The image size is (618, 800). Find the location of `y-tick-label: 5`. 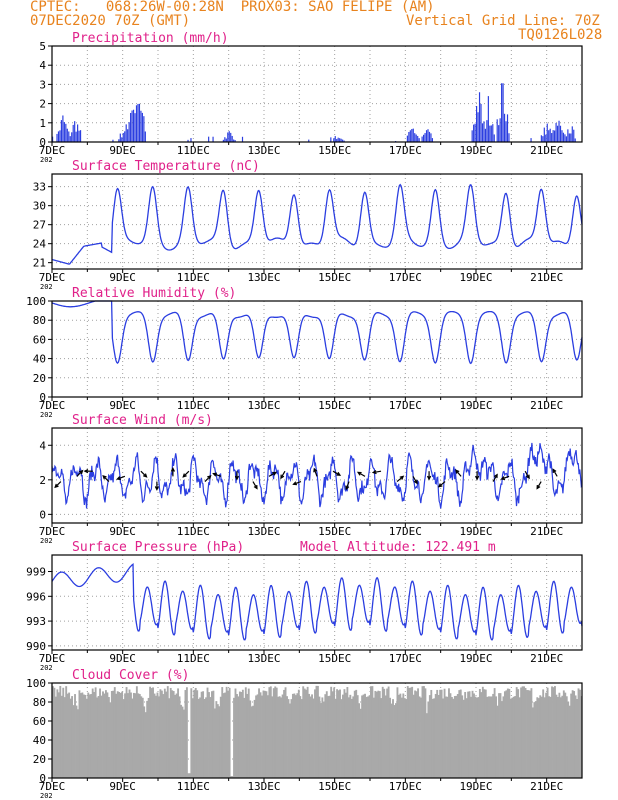

y-tick-label: 5 is located at coordinates (42, 46).